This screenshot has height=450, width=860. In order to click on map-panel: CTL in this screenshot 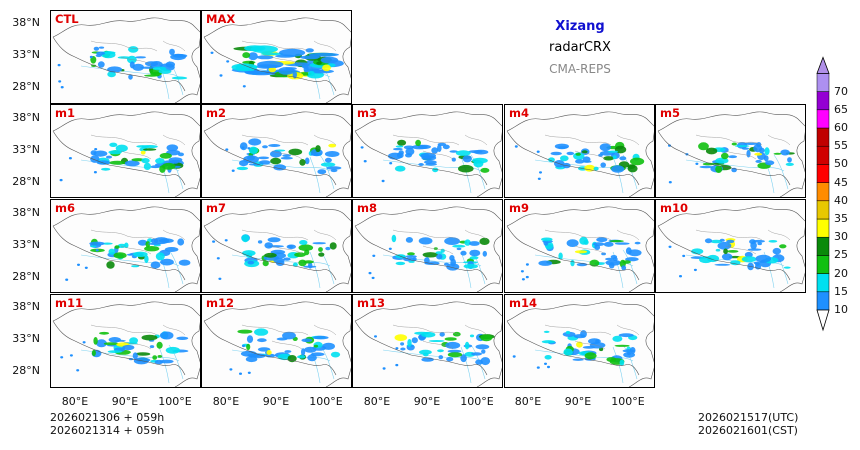, I will do `click(125, 57)`.